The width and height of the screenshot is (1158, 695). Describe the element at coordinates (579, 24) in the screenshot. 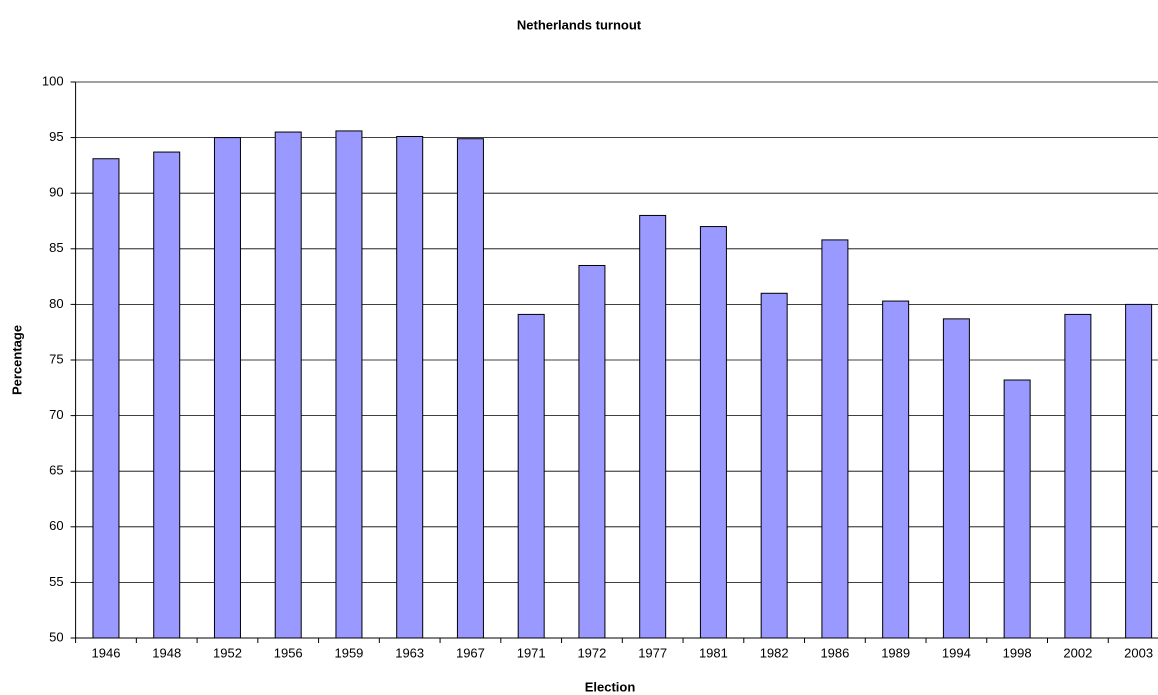

I see `chart-title: Netherlands turnout` at that location.